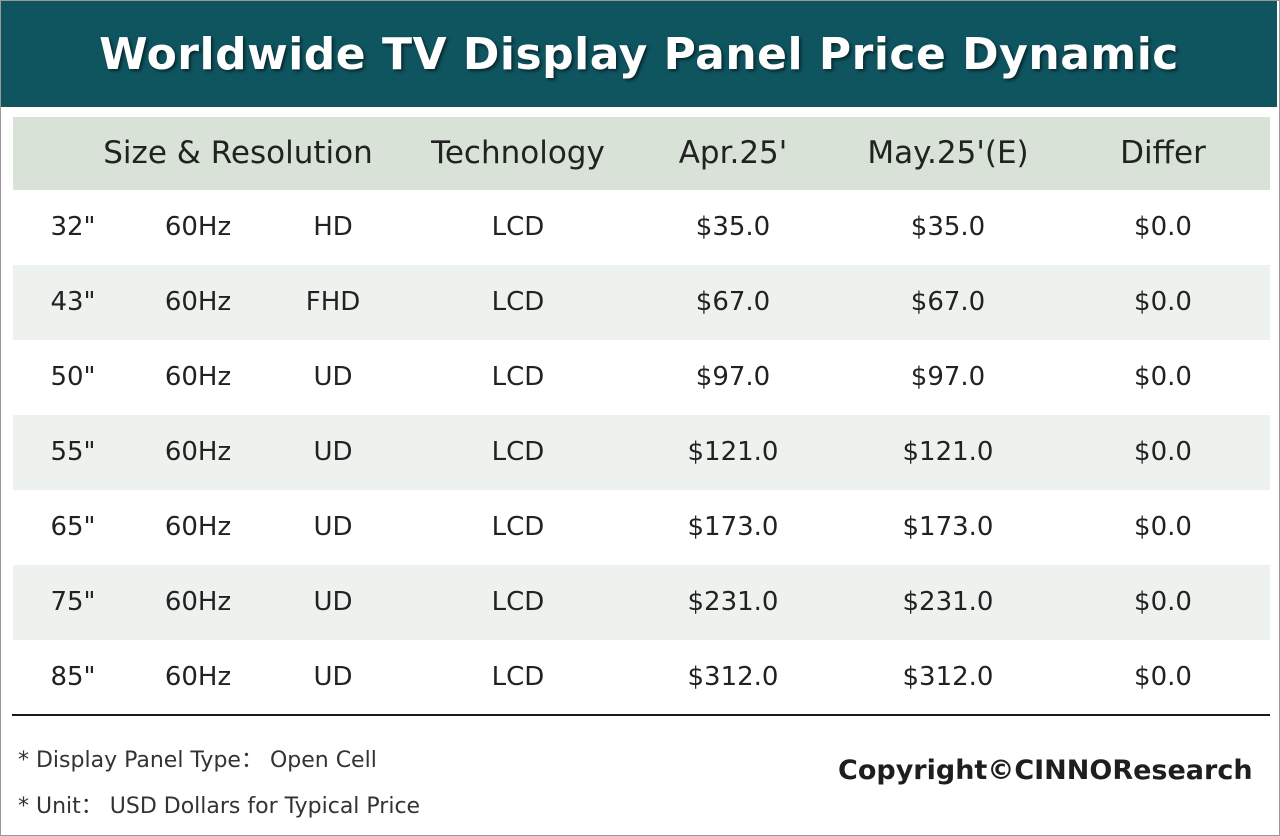 This screenshot has height=836, width=1280. I want to click on header-apr: Apr.25', so click(733, 153).